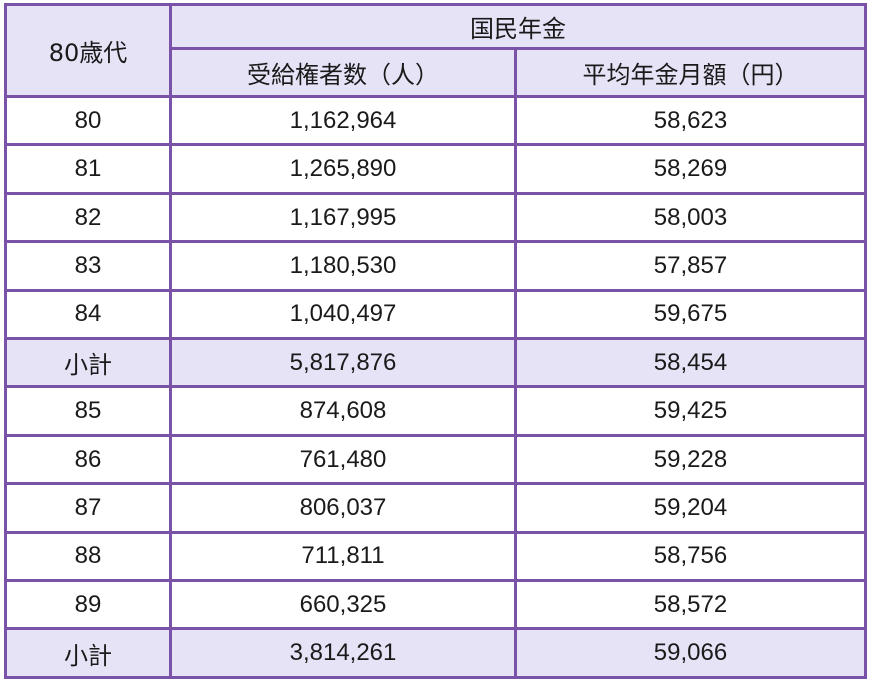 The height and width of the screenshot is (685, 870). What do you see at coordinates (343, 72) in the screenshot?
I see `recipients-column-header: 受給権者数（人）` at bounding box center [343, 72].